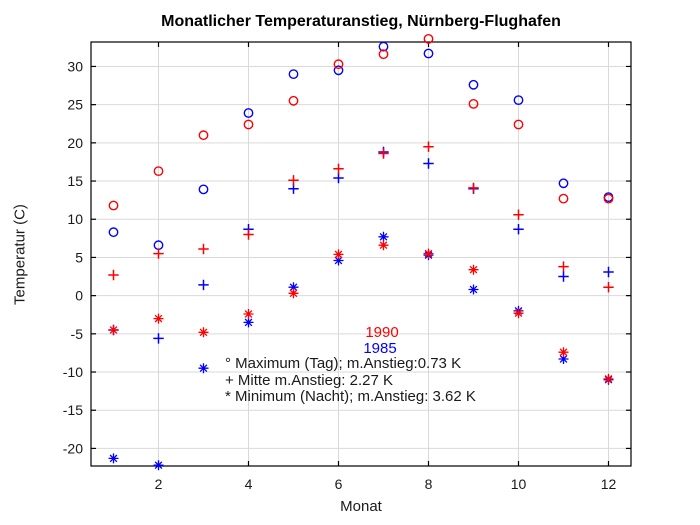 Image resolution: width=700 pixels, height=525 pixels. What do you see at coordinates (249, 484) in the screenshot?
I see `svg-text: 4` at bounding box center [249, 484].